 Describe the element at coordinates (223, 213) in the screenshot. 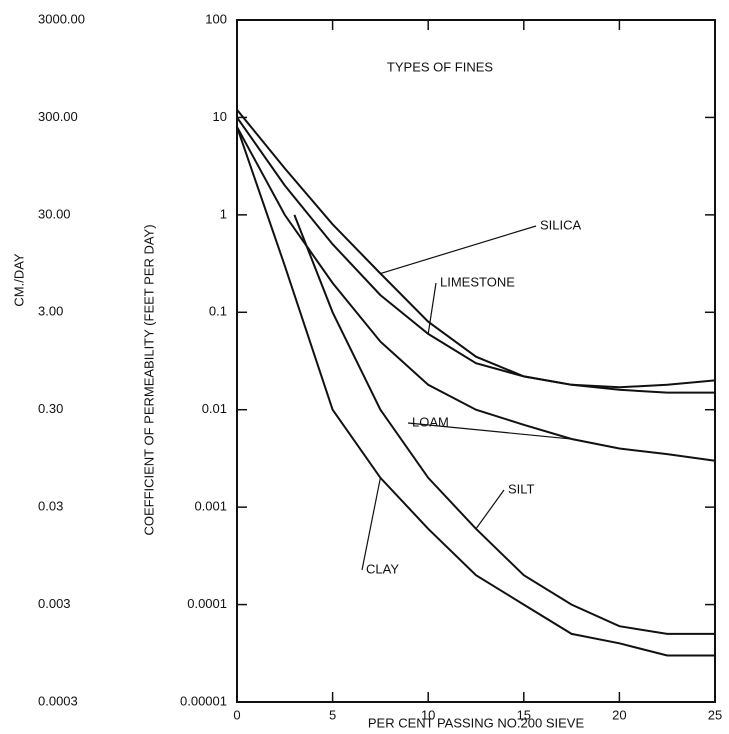

I see `y-tick-label: 1` at that location.